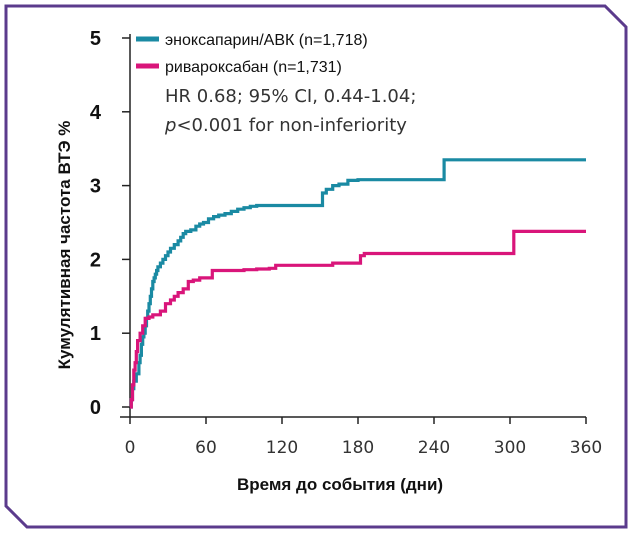  I want to click on x-tick-label: 60, so click(206, 448).